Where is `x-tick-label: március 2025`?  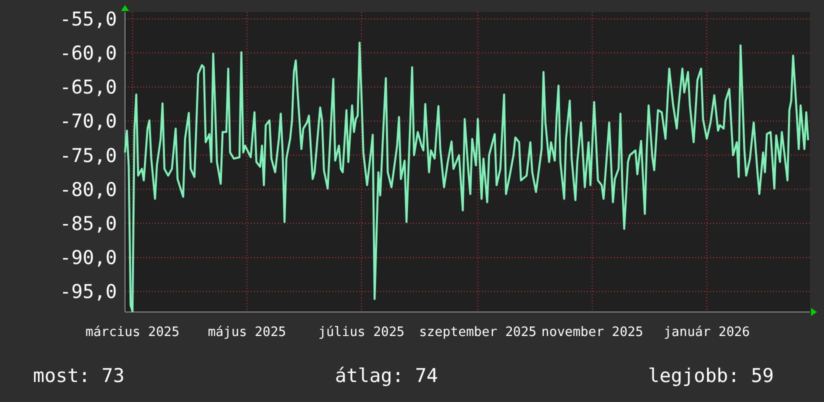 x-tick-label: március 2025 is located at coordinates (133, 332).